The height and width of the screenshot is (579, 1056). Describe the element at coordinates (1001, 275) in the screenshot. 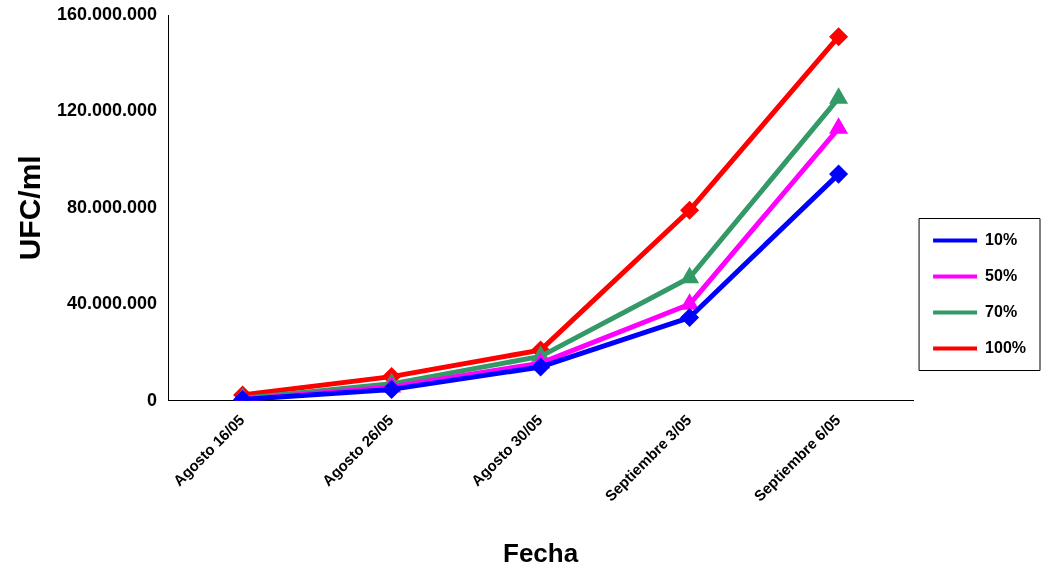

I see `legend-label: 50%` at that location.